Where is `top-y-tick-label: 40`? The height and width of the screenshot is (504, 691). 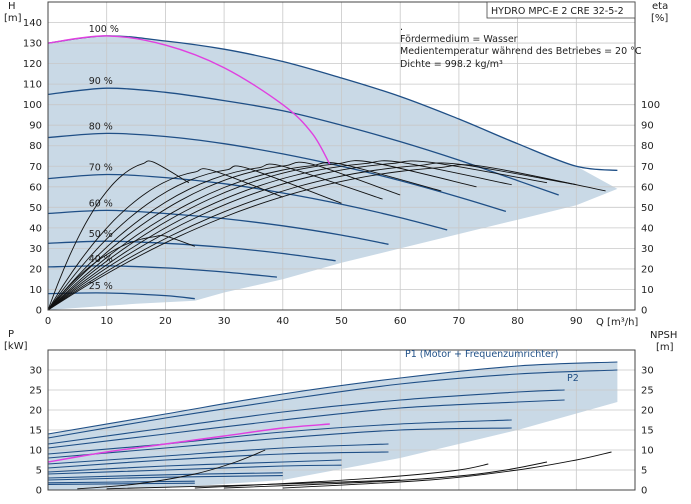
top-y-tick-label: 40 is located at coordinates (35, 228).